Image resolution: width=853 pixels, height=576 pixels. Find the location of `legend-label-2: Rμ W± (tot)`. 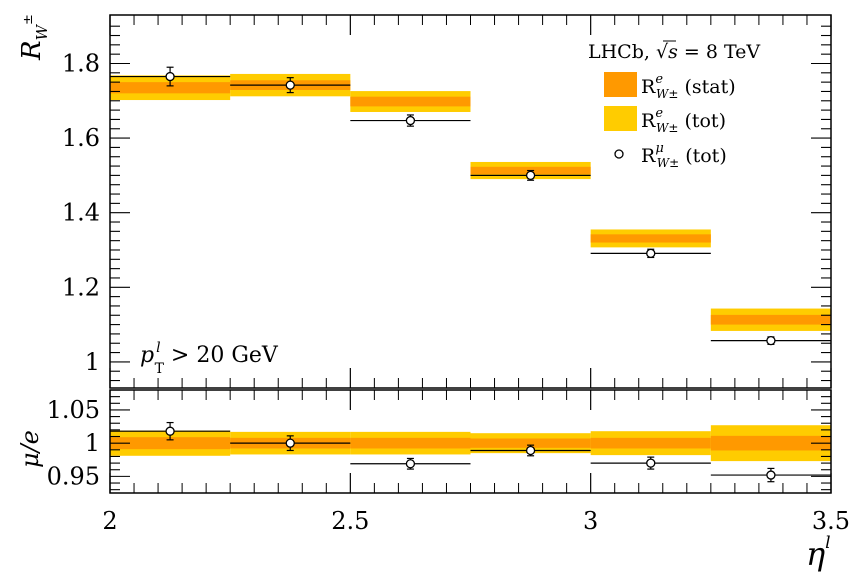

legend-label-2: Rμ W± (tot) is located at coordinates (684, 155).